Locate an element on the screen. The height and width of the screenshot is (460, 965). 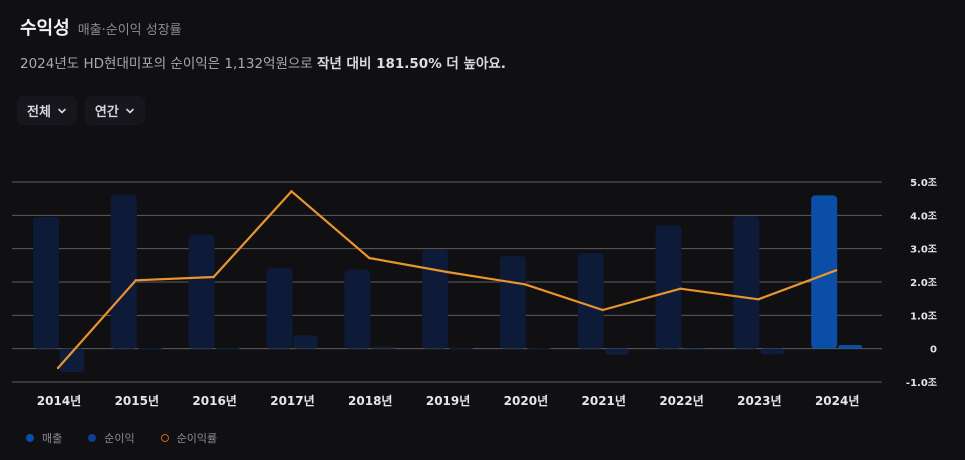
x-tick-label: 2022년 is located at coordinates (681, 401).